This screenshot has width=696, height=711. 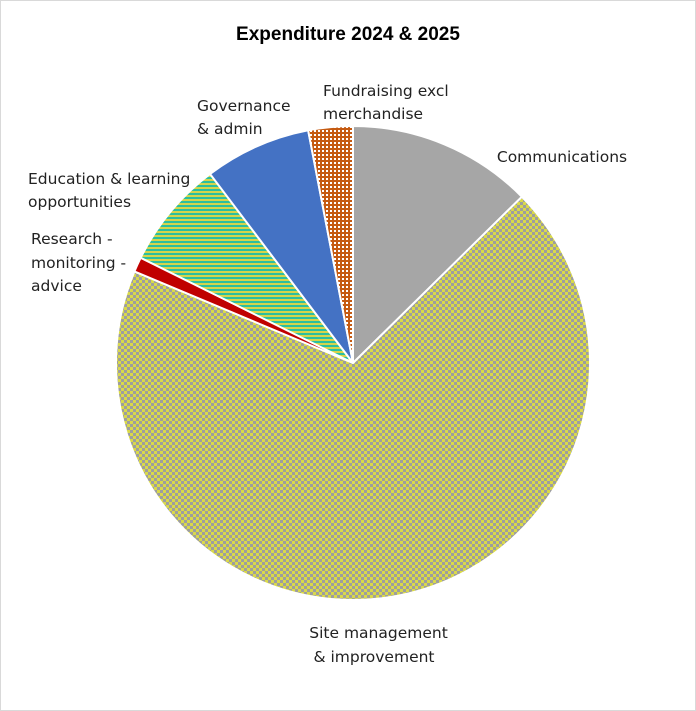 I want to click on slice-label-communications: Communications, so click(x=562, y=157).